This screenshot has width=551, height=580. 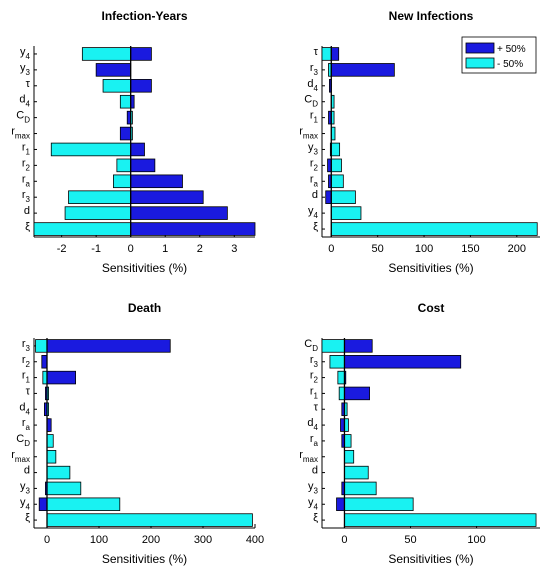 I want to click on category-subscript: 1, so click(x=316, y=120).